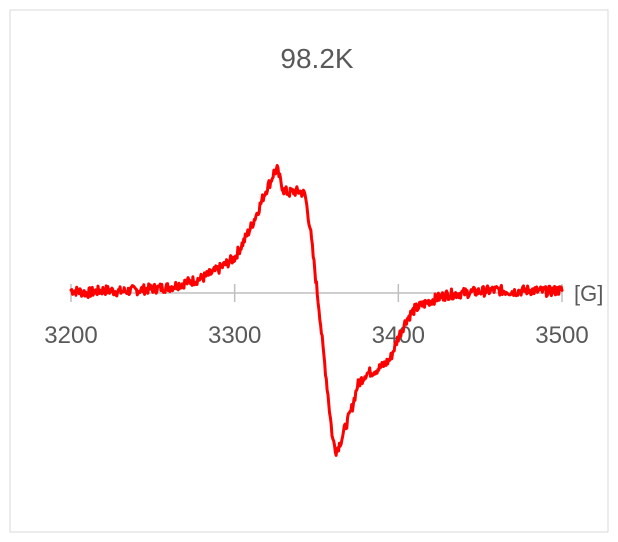 Image resolution: width=618 pixels, height=542 pixels. I want to click on x-axis-unit-label: [G], so click(588, 293).